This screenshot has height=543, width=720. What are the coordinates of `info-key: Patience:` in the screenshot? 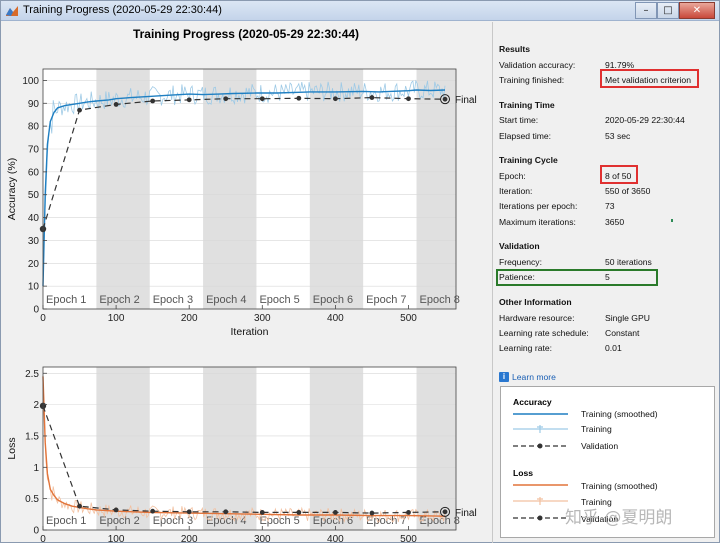 It's located at (517, 277).